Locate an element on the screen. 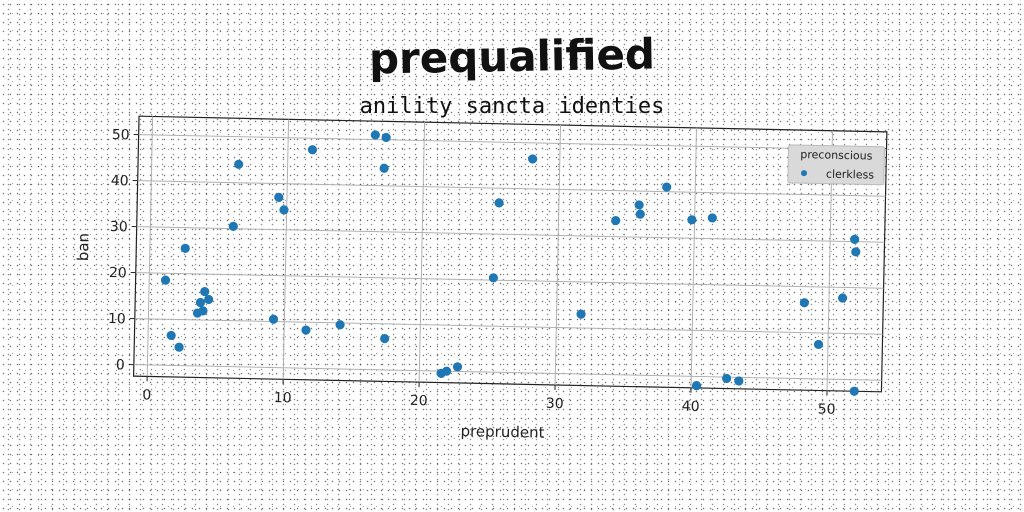  y-tick-label: 10 is located at coordinates (117, 319).